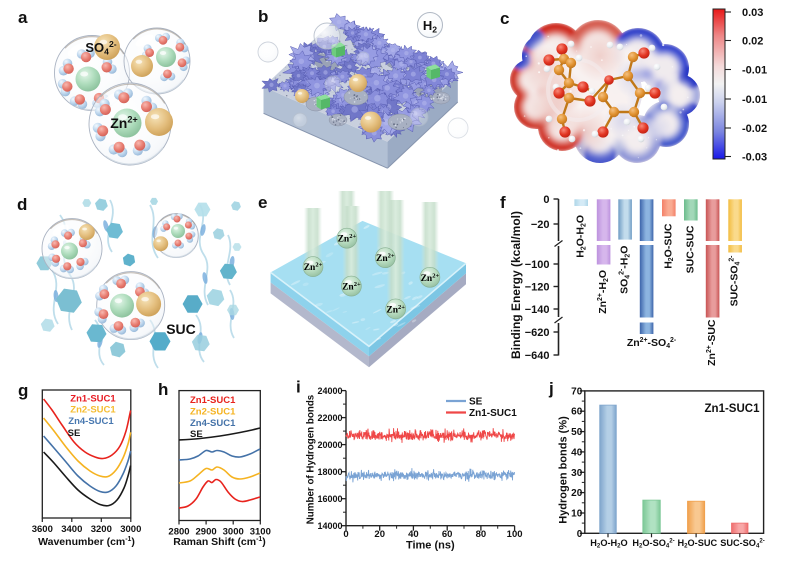 The width and height of the screenshot is (799, 573). What do you see at coordinates (181, 329) in the screenshot?
I see `svg-text: SUC` at bounding box center [181, 329].